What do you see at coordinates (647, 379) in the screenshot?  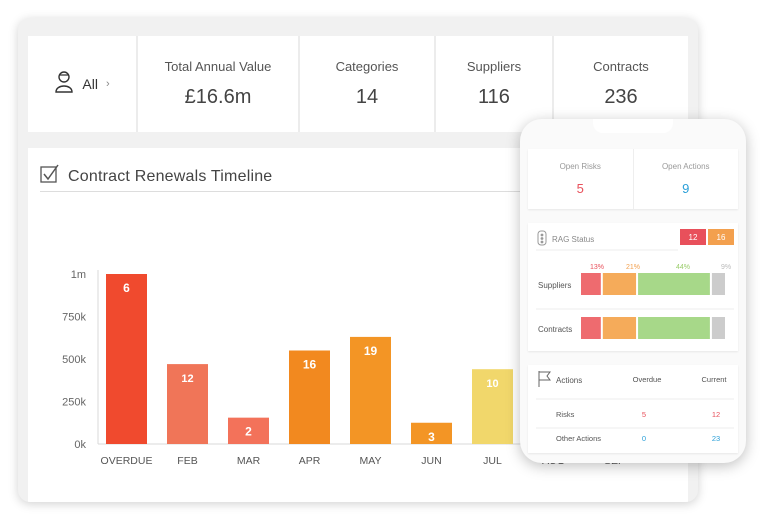 I see `actions-col-overdue: Overdue` at bounding box center [647, 379].